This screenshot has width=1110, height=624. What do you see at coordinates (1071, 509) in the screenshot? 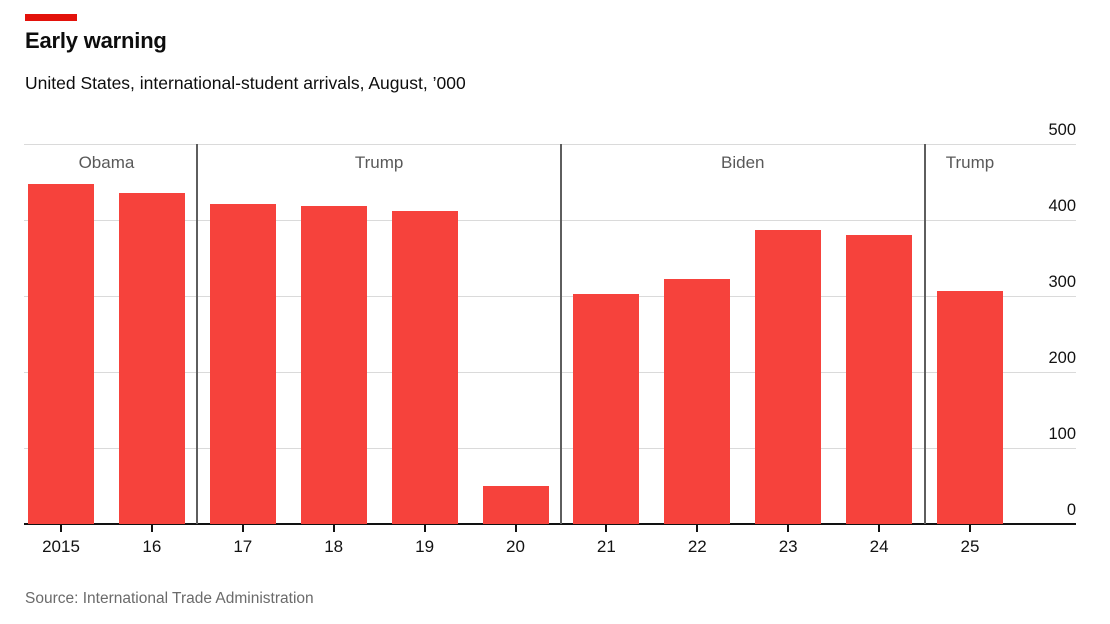
I see `y-axis-label-0: 0` at bounding box center [1071, 509].